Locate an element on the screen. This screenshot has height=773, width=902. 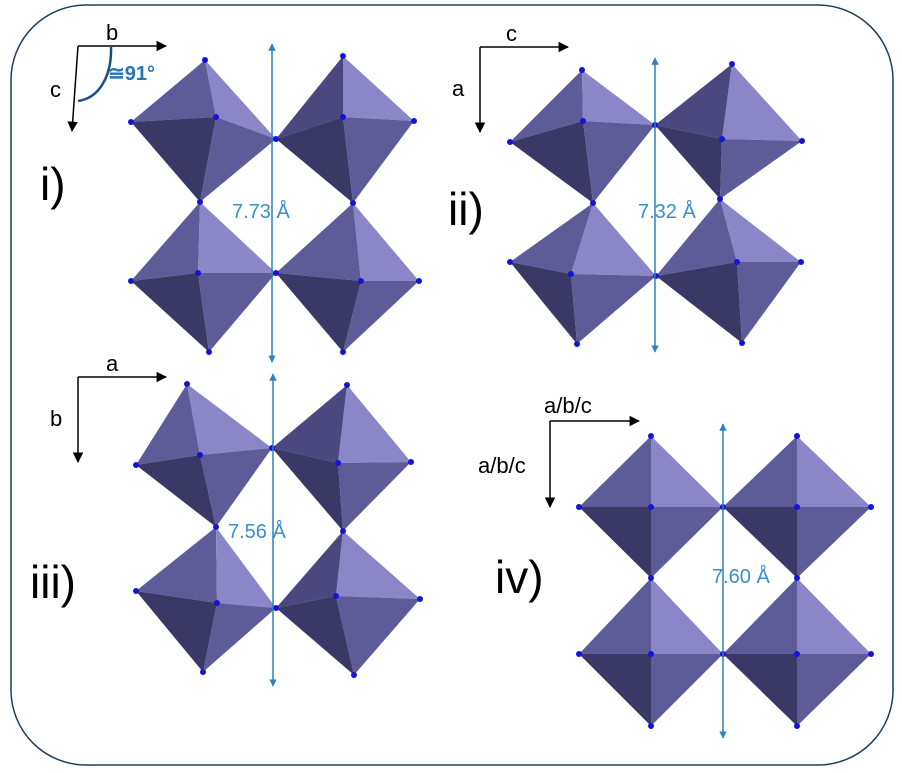
panel-label-ii: ii) is located at coordinates (466, 209).